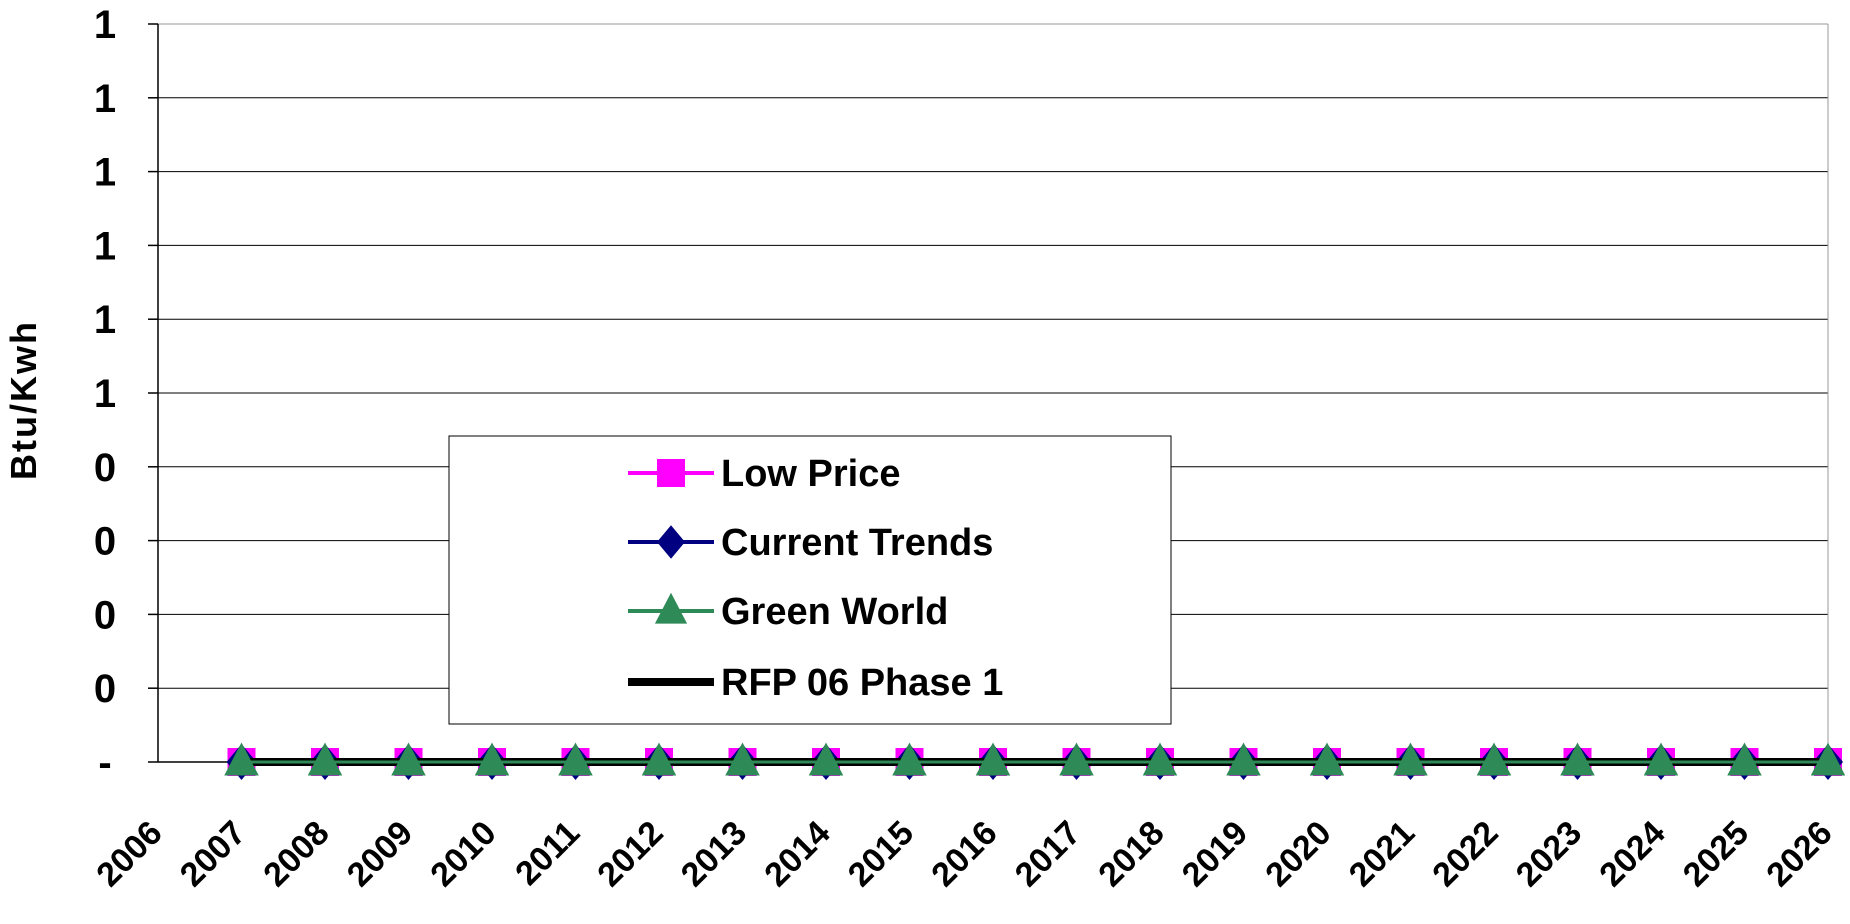 The width and height of the screenshot is (1850, 924). I want to click on y-tick-labels: - 0 0 0 0 1 1 1 1 1 1, so click(105, 394).